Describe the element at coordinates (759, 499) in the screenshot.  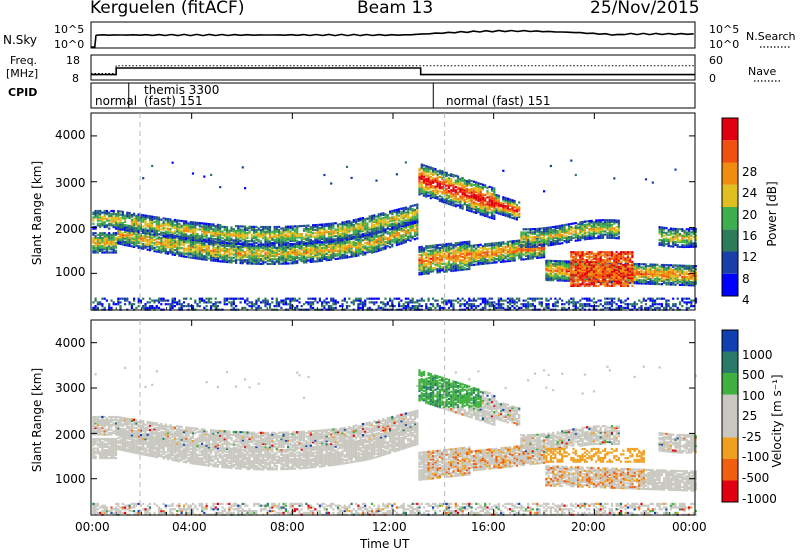
I see `velocity-cbar-tick-m1000: -1000` at that location.